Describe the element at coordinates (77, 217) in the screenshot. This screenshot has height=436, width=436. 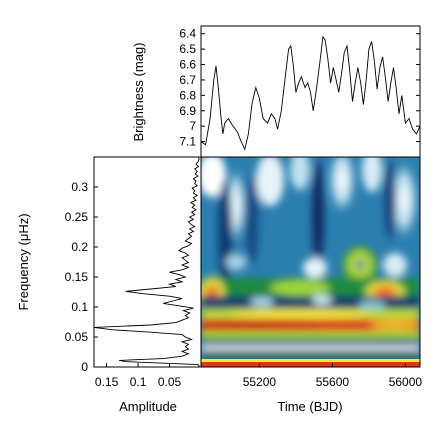
I see `frequency-y-tick-label: 0.25` at that location.